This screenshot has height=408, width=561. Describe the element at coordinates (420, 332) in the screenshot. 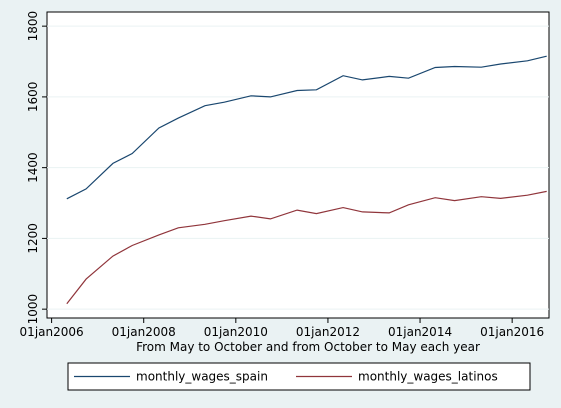

I see `x-tick-label: 01jan2014` at that location.